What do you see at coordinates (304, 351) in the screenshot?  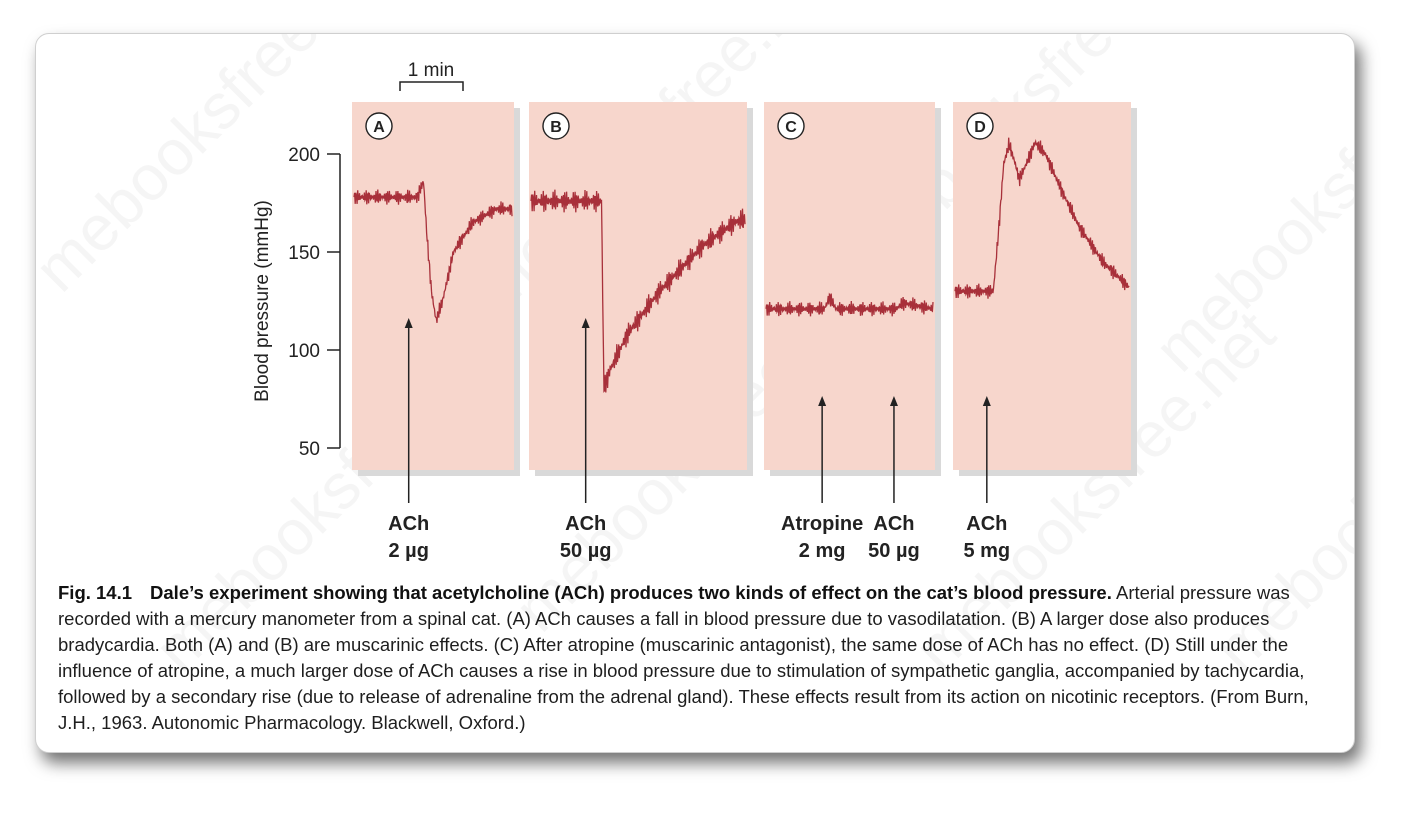 I see `y-tick-label: 100` at bounding box center [304, 351].